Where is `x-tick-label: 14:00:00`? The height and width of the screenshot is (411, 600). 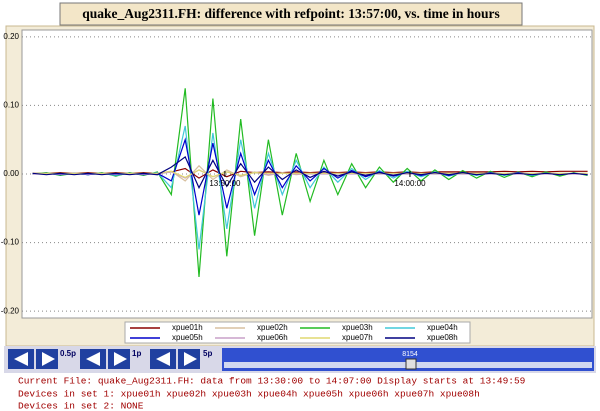
x-tick-label: 14:00:00 is located at coordinates (410, 183).